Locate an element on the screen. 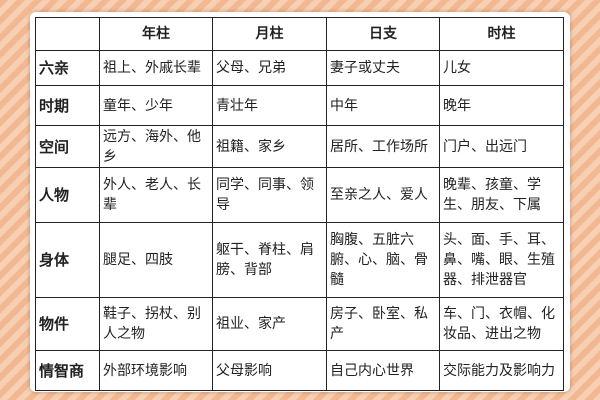 This screenshot has width=600, height=400. table-row: 六亲 祖上、外戚长辈 父母、兄弟 妻子或丈夫 儿女 is located at coordinates (299, 68).